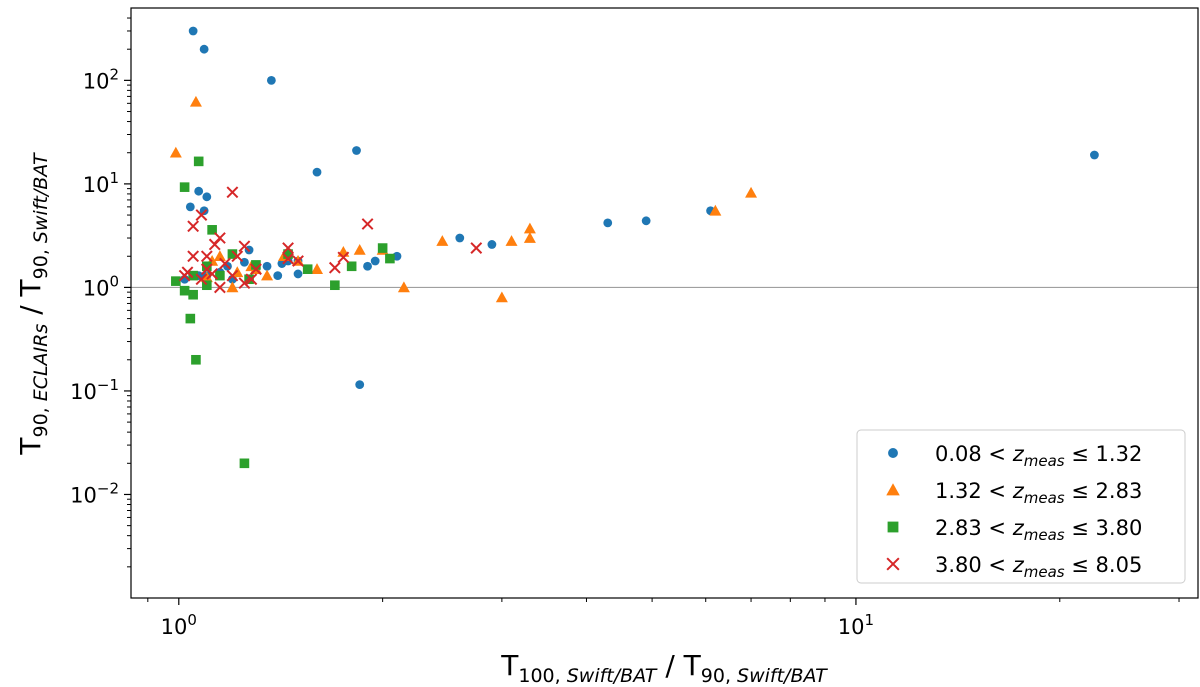 This screenshot has height=687, width=1200. I want to click on y-tick-label: 10⁻², so click(94, 493).